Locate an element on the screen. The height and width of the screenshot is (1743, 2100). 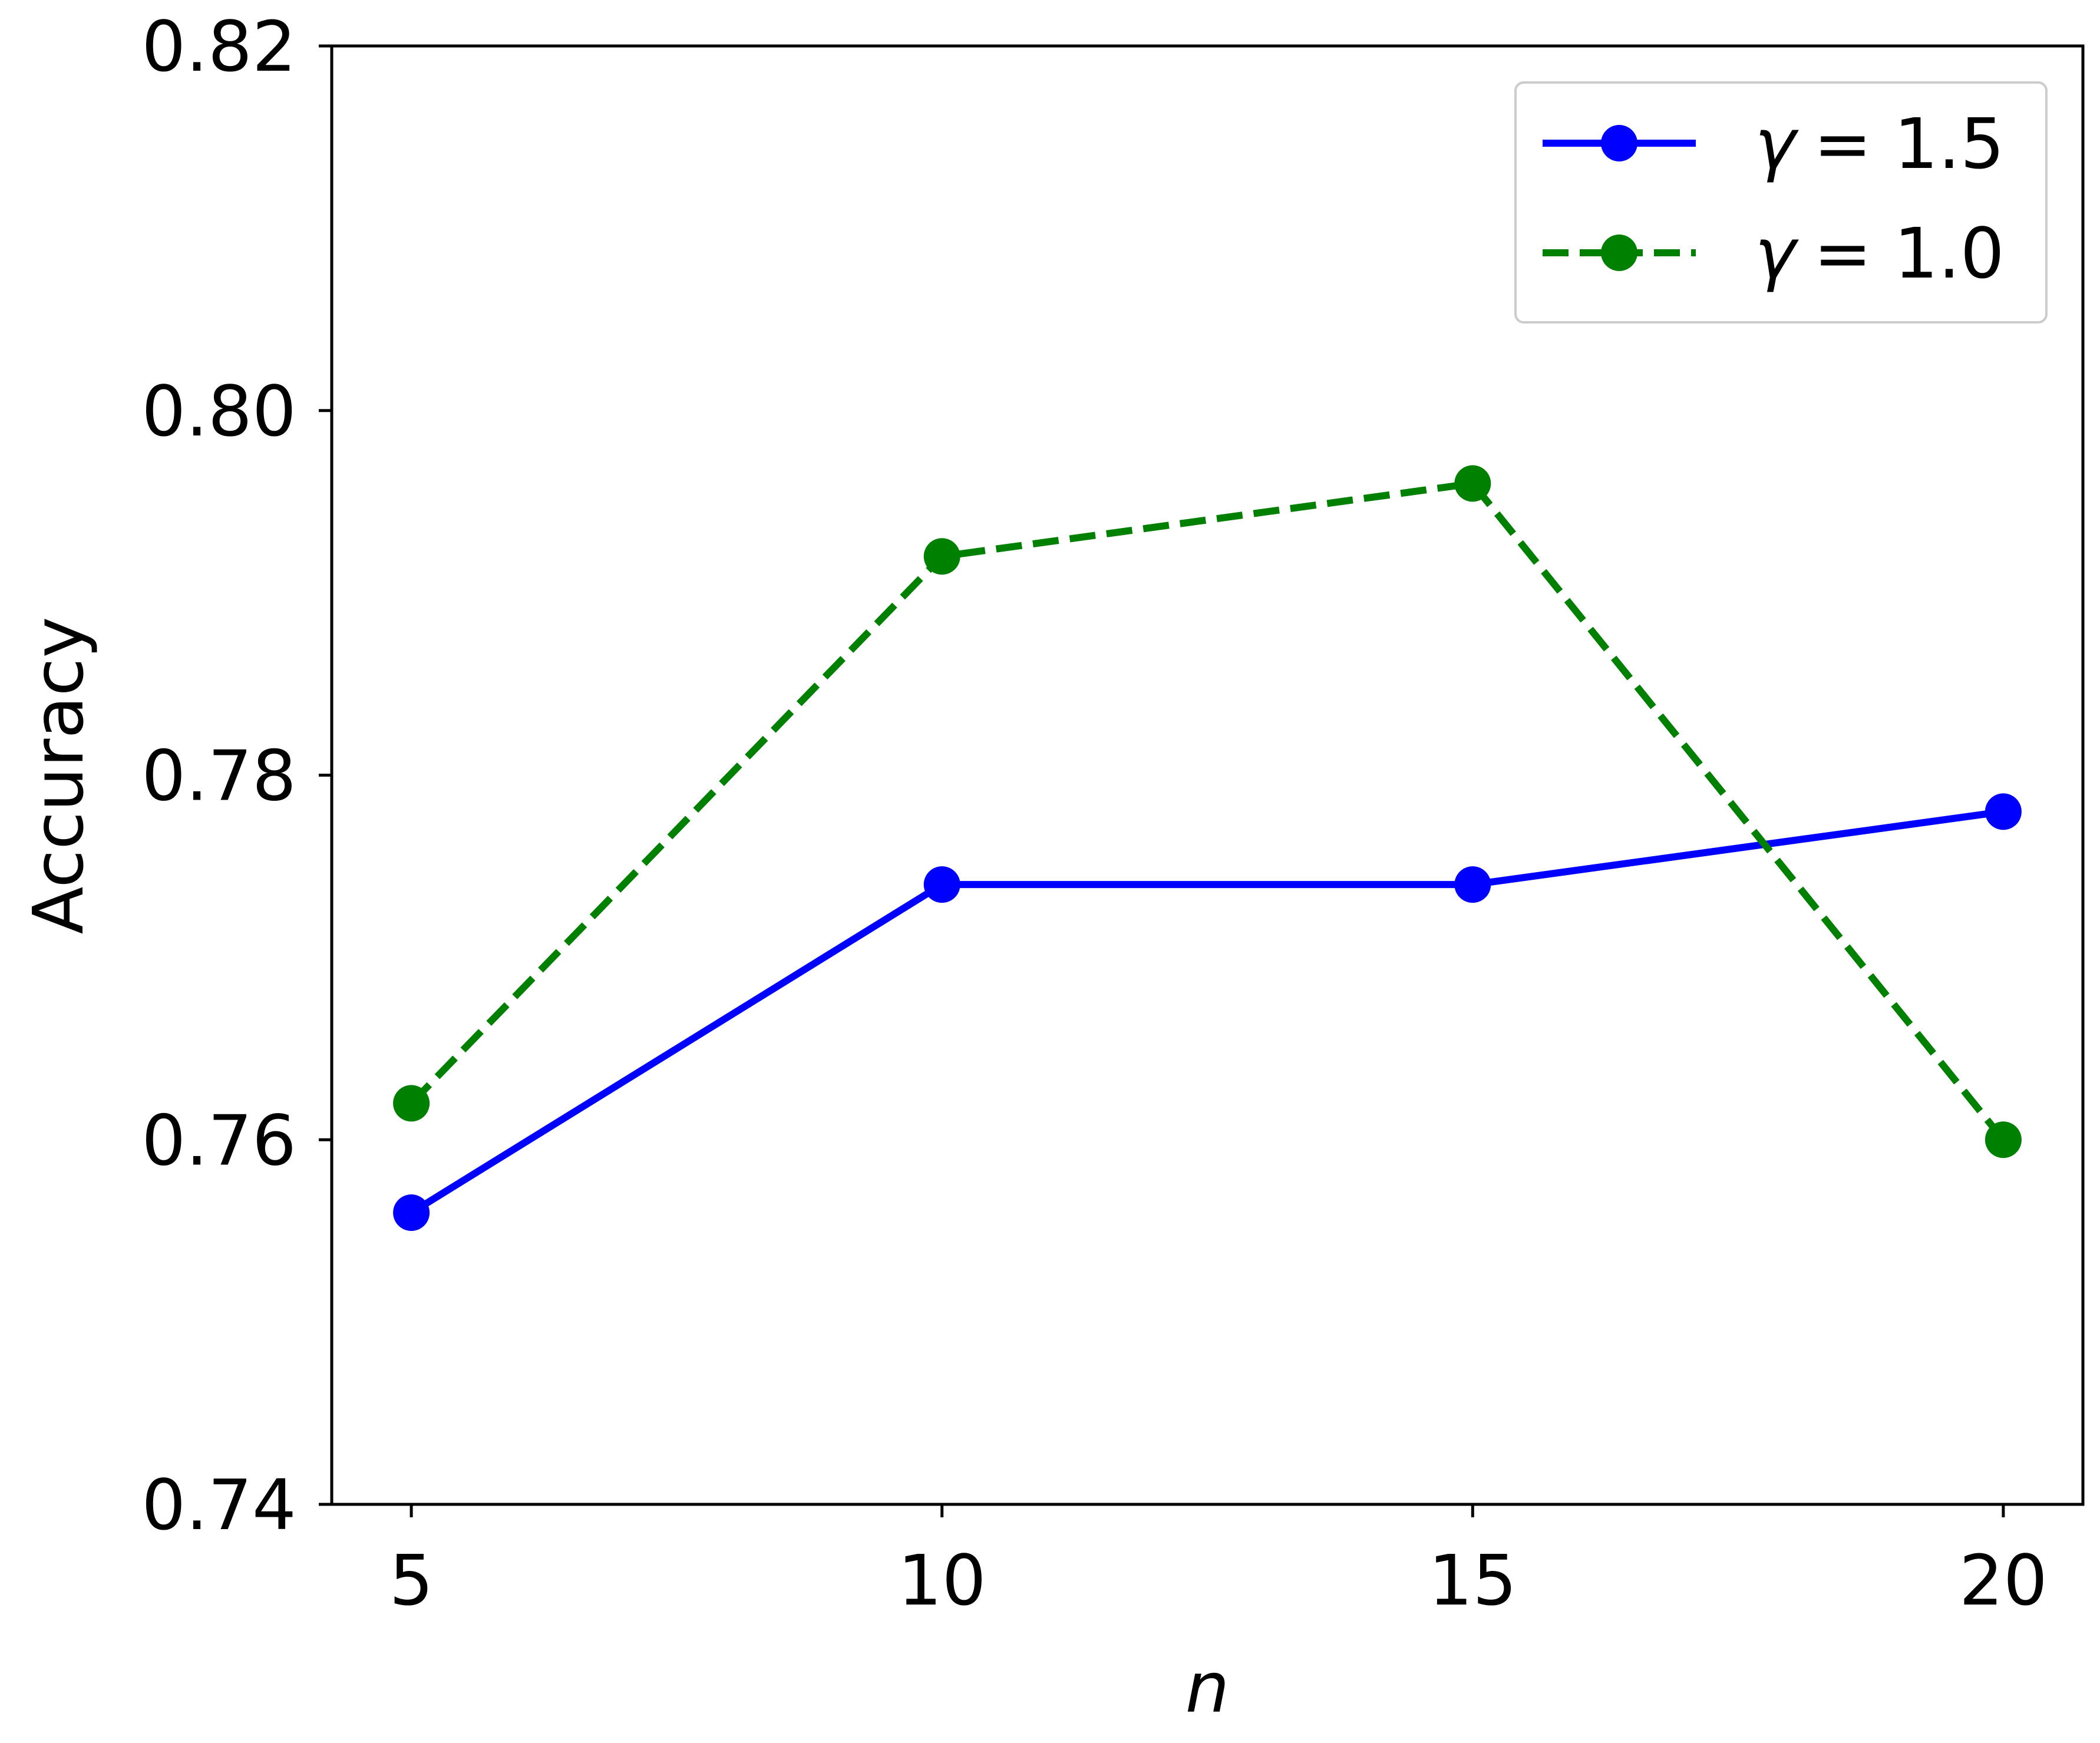
legend-value: = 1.5 is located at coordinates (1909, 143).